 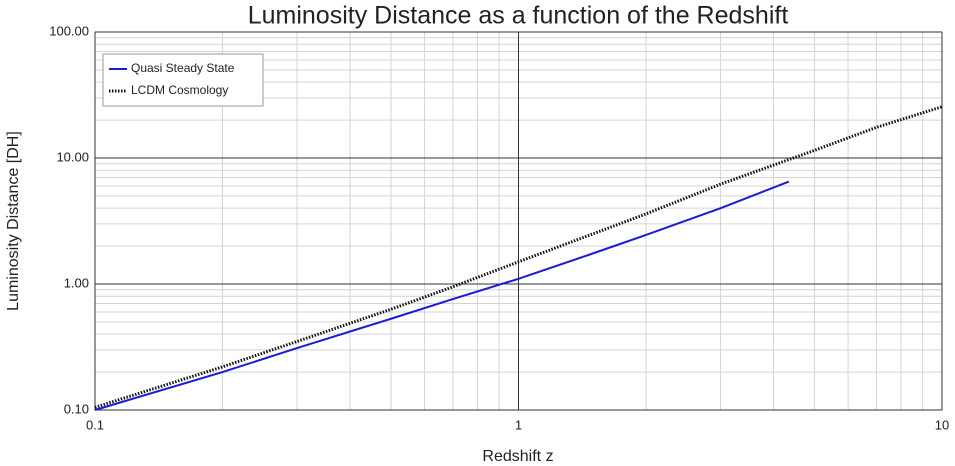 I want to click on y-tick-label: 10.00, so click(x=72, y=156).